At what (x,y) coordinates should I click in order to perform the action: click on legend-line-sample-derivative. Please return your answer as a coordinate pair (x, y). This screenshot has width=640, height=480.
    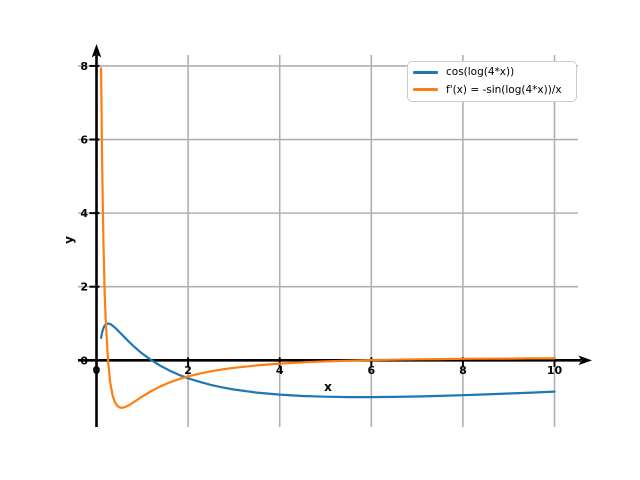
    Looking at the image, I should click on (425, 90).